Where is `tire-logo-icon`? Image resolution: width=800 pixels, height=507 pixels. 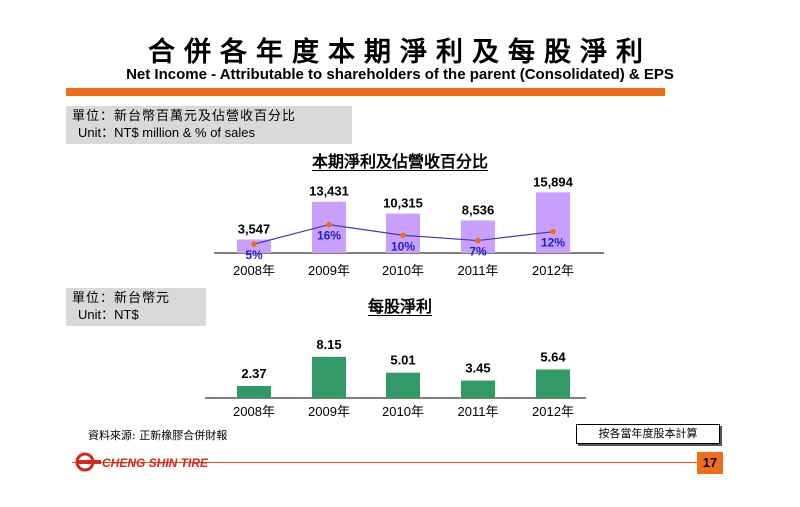
tire-logo-icon is located at coordinates (88, 462).